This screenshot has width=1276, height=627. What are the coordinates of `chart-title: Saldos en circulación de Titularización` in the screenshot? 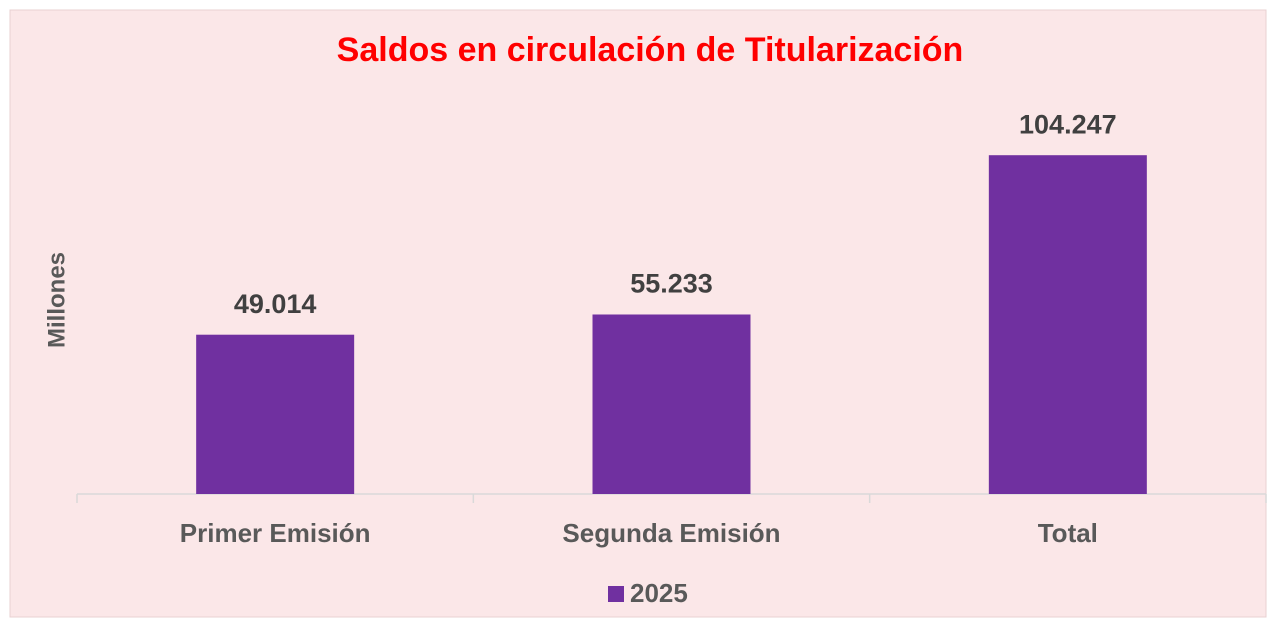 It's located at (650, 50).